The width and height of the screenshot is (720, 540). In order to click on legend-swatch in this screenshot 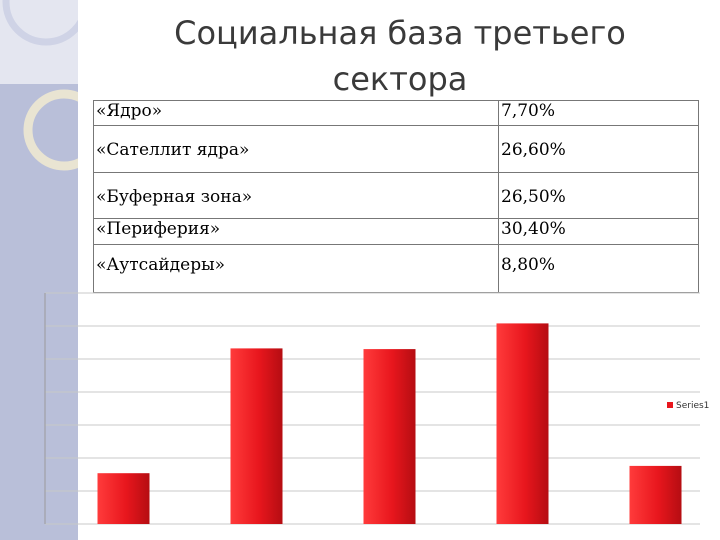, I will do `click(670, 405)`.